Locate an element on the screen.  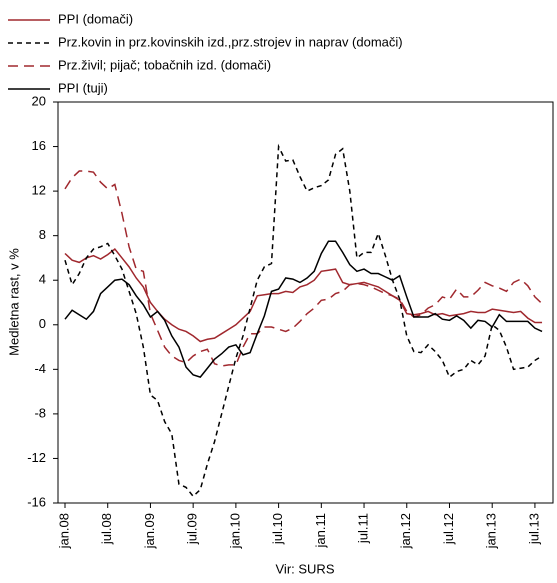
x-axis-label: Vir: SURS is located at coordinates (305, 568).